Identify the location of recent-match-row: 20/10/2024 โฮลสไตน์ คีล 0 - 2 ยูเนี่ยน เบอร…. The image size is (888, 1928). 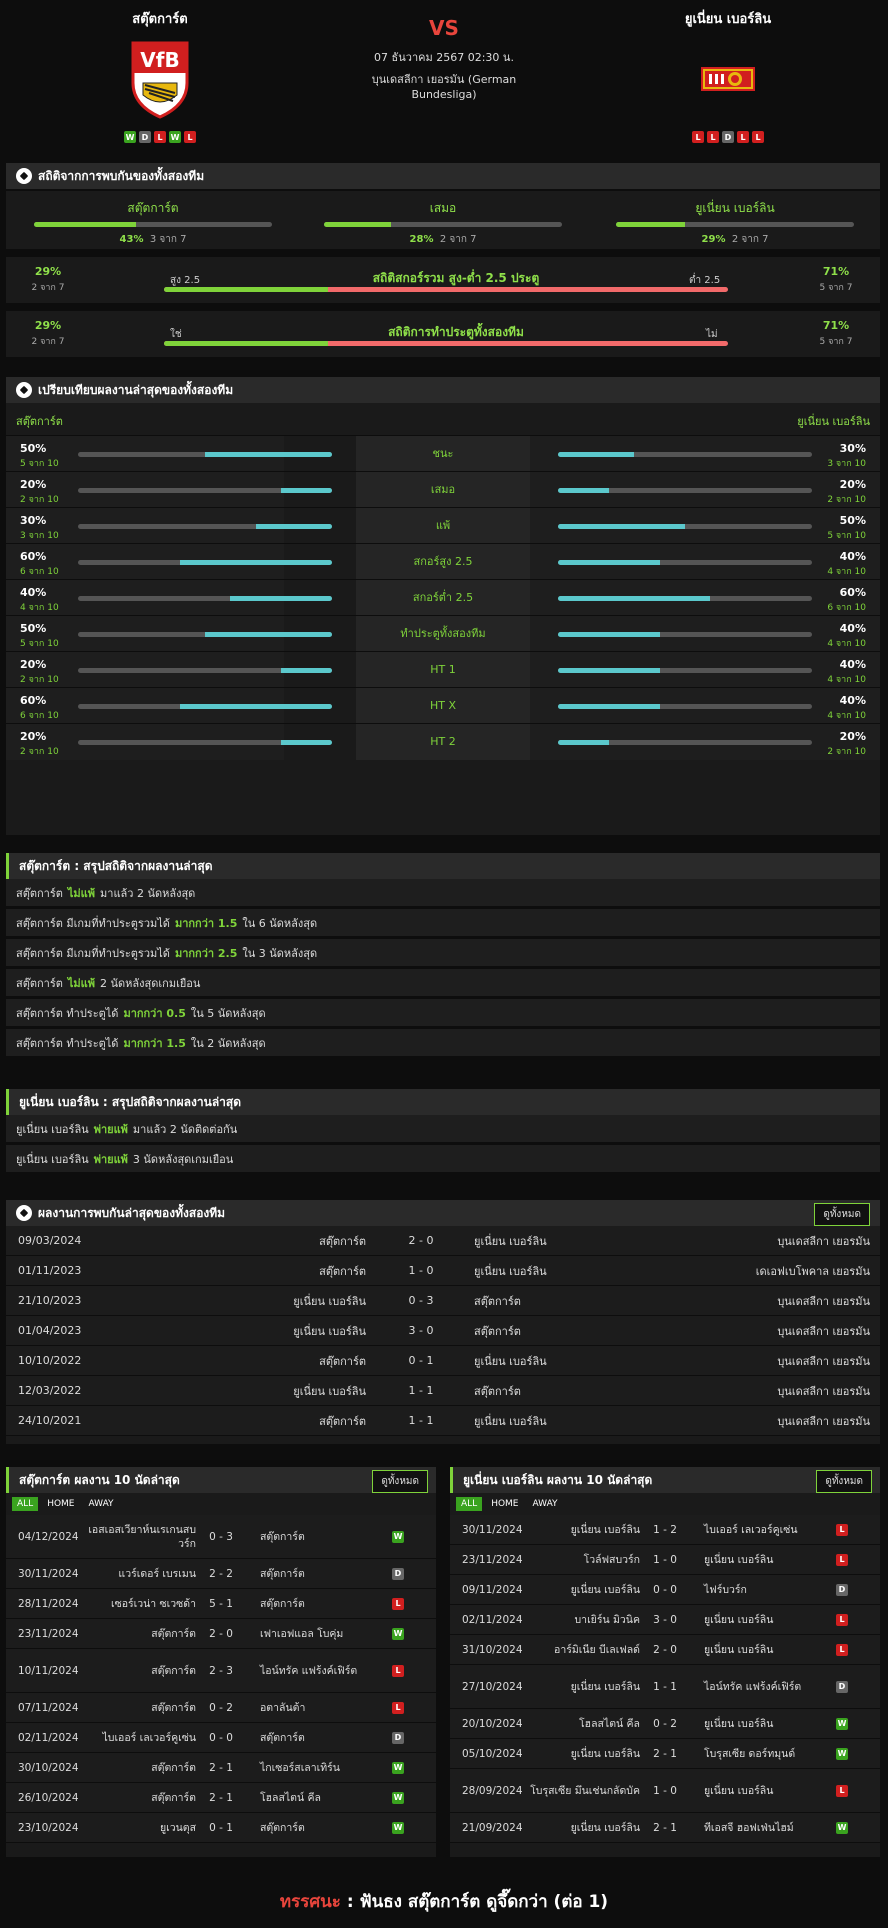
(665, 1724).